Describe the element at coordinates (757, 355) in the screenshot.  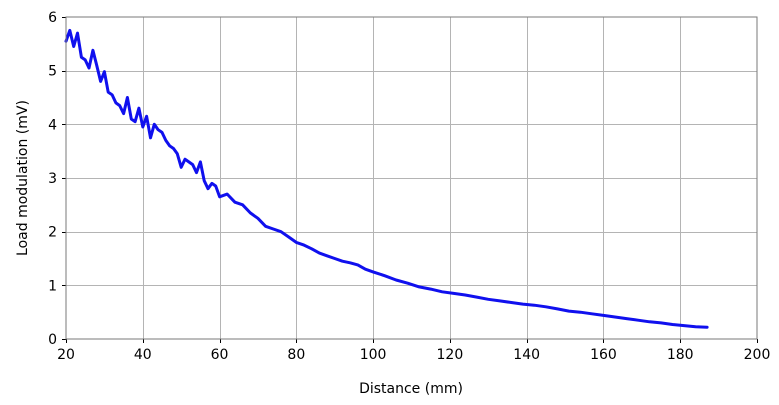
I see `x-tick-label: 200` at that location.